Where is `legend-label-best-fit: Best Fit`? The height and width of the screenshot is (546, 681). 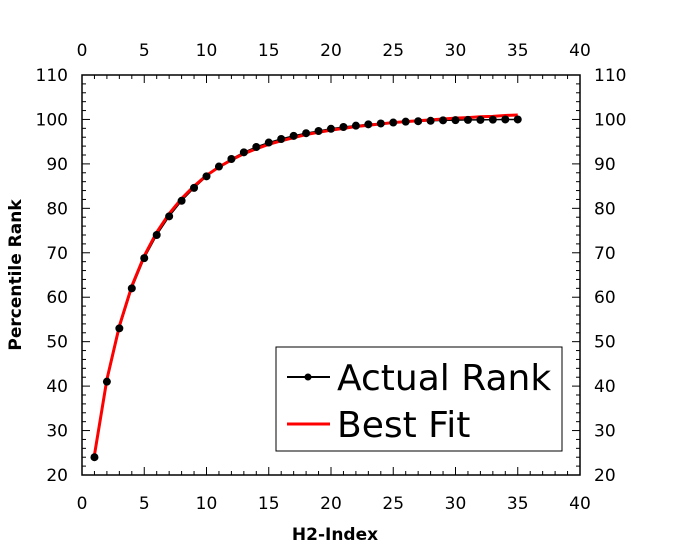
legend-label-best-fit: Best Fit is located at coordinates (403, 425).